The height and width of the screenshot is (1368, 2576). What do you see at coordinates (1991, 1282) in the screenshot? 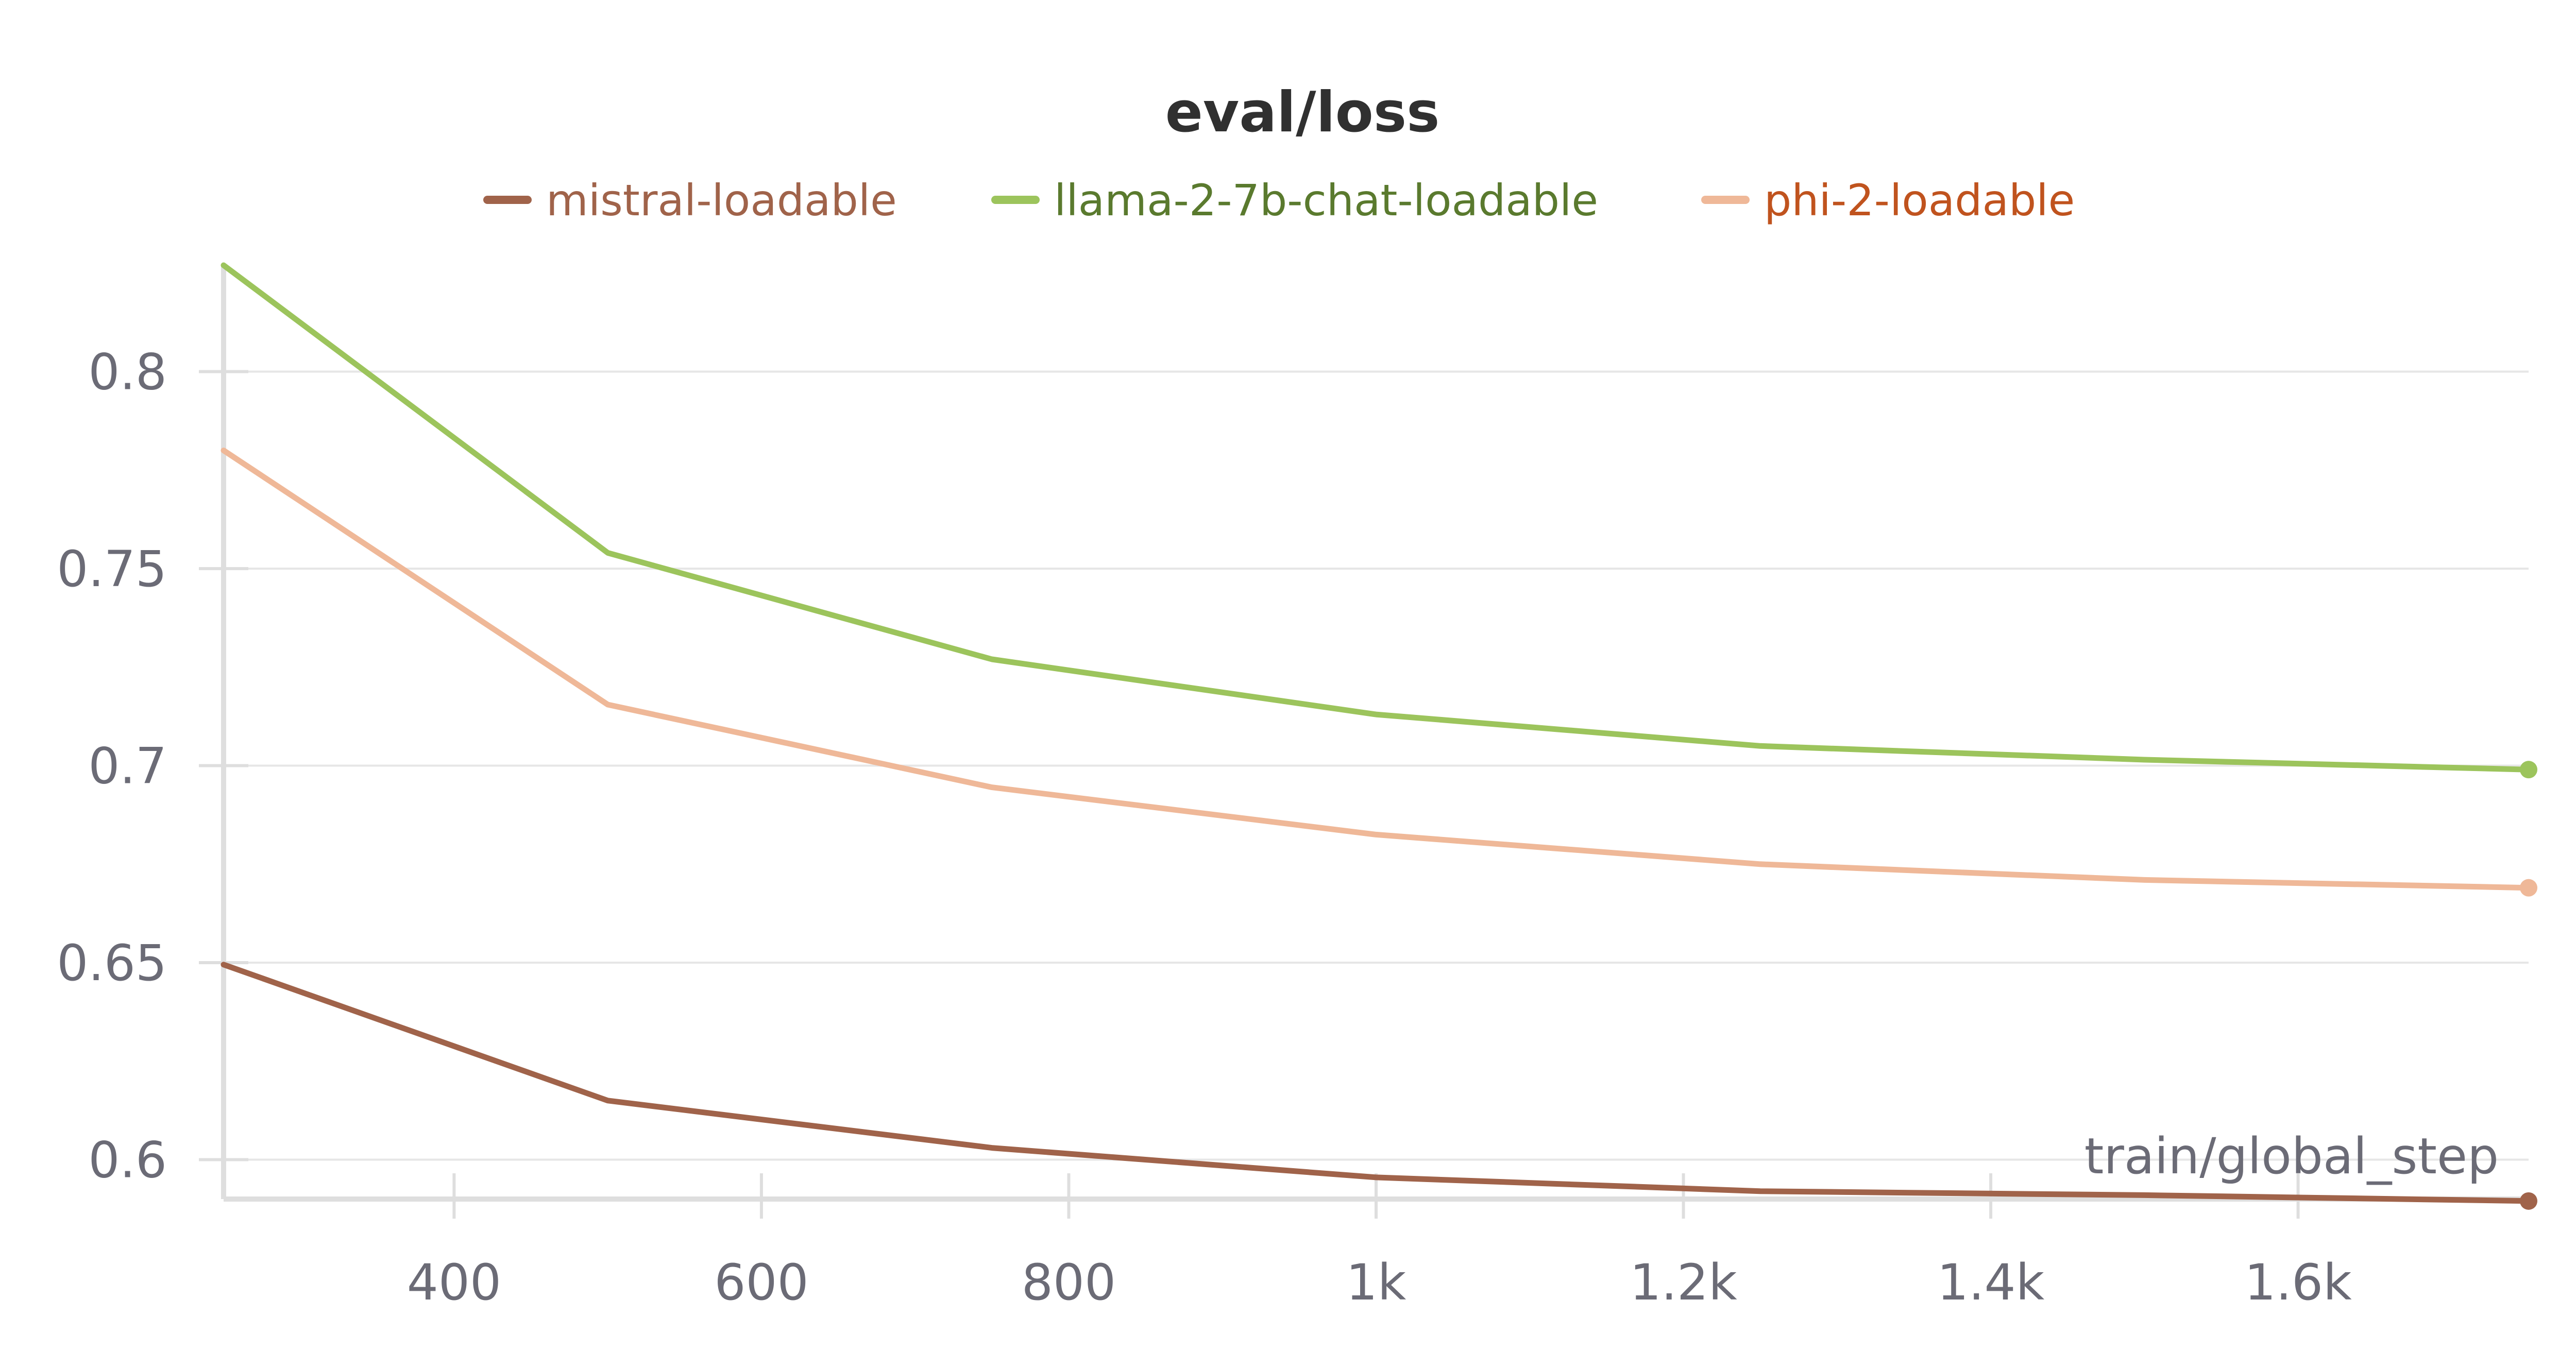
I see `x-tick-label: 1.4k` at bounding box center [1991, 1282].